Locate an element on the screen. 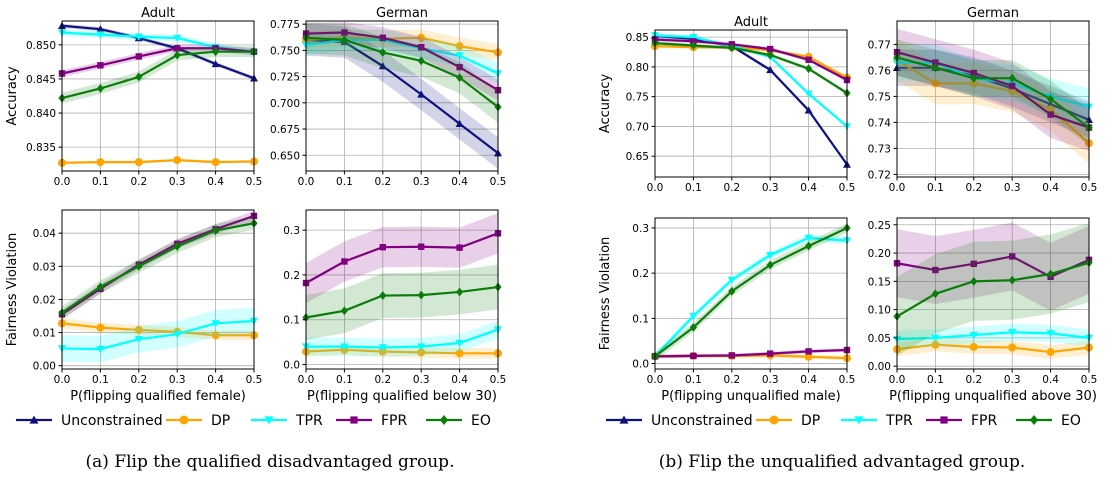 Image resolution: width=1114 pixels, height=485 pixels. y-tick-label: 0.750 is located at coordinates (285, 51).